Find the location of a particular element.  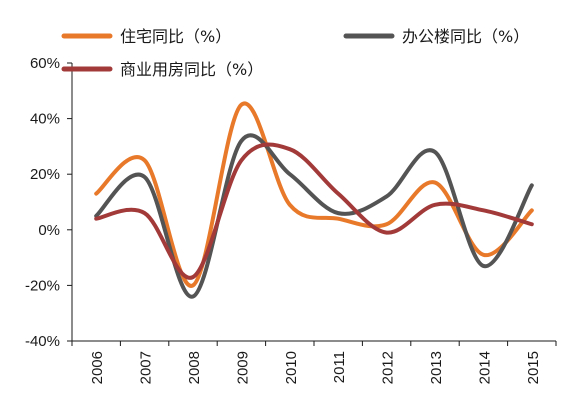

x-tick-label: 2012 is located at coordinates (388, 367).